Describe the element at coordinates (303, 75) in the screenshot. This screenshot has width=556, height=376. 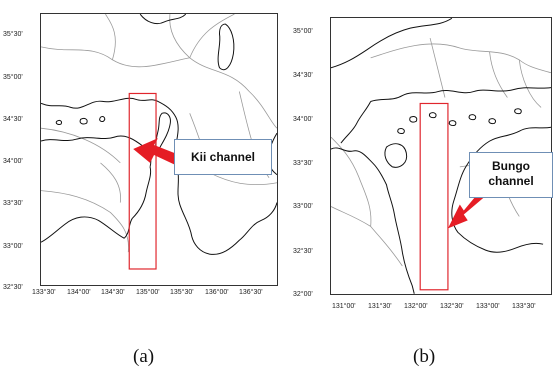
I see `lat-tick-b: 34°30'` at that location.